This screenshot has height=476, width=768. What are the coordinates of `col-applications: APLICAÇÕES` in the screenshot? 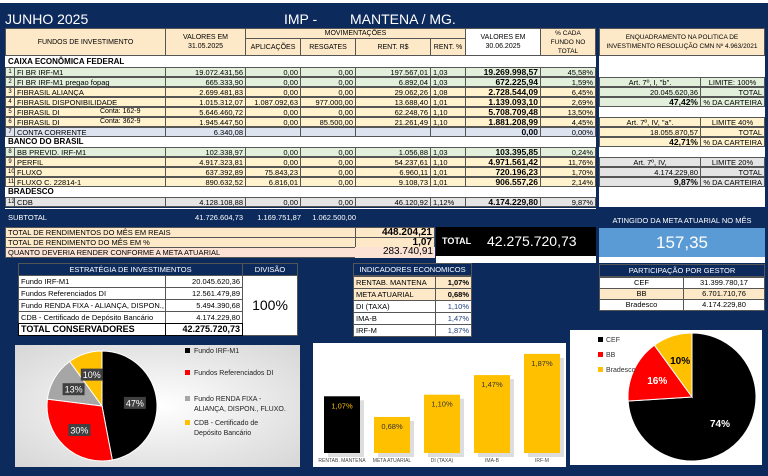 It's located at (273, 47).